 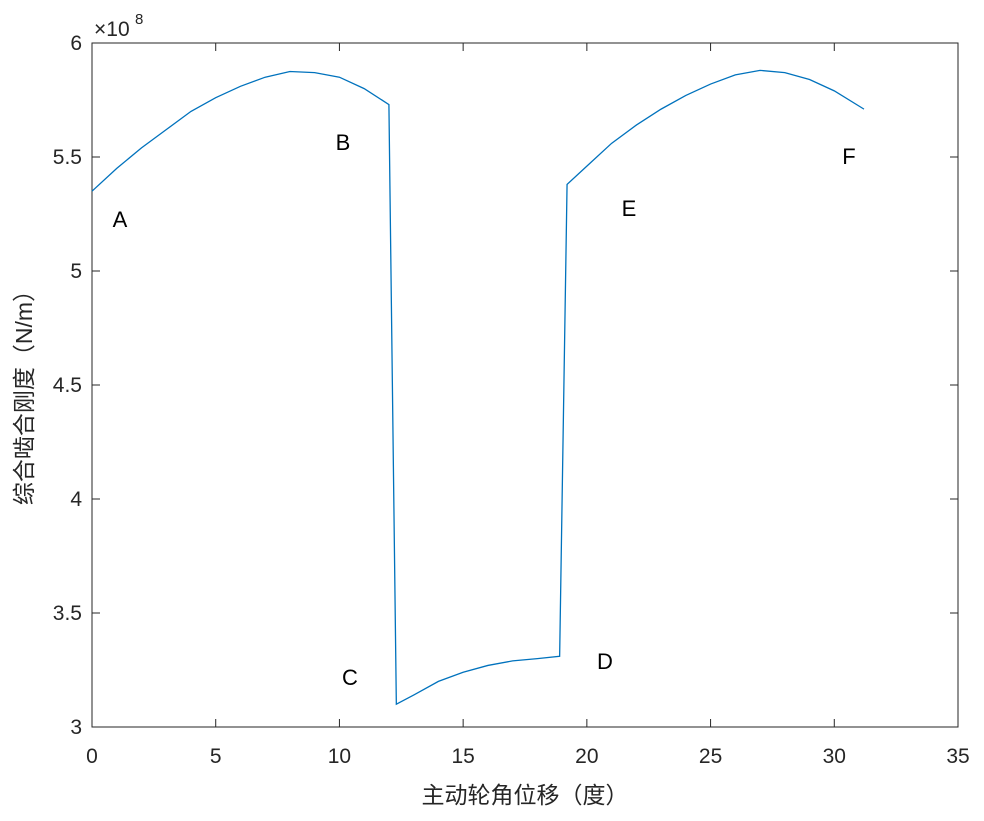 I want to click on y-multiplier-exponent: 8, so click(x=139, y=19).